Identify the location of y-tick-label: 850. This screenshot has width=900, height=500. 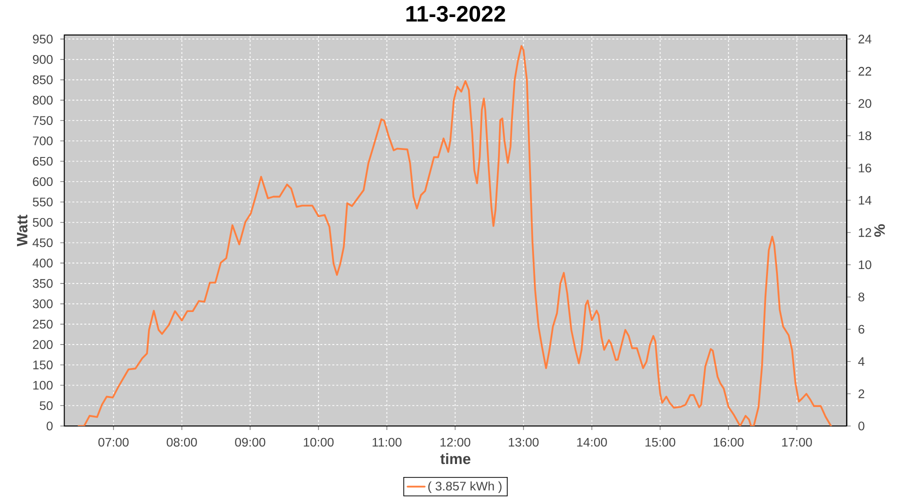
(42, 79).